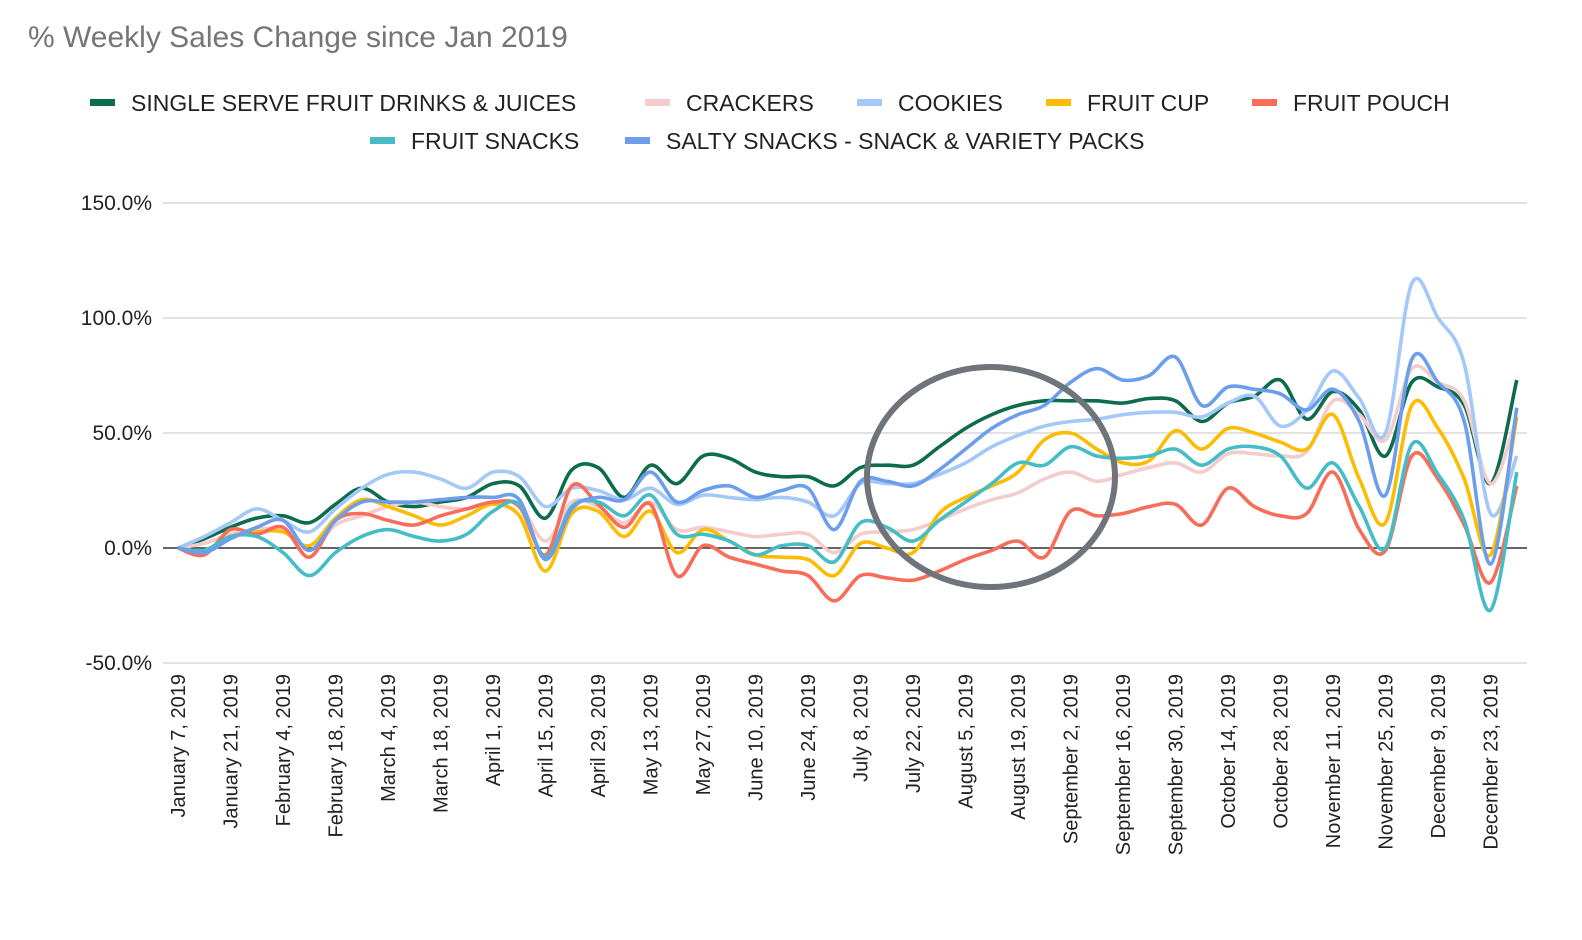 The width and height of the screenshot is (1582, 940). What do you see at coordinates (905, 141) in the screenshot?
I see `legend-label: SALTY SNACKS - SNACK & VARIETY PACKS` at bounding box center [905, 141].